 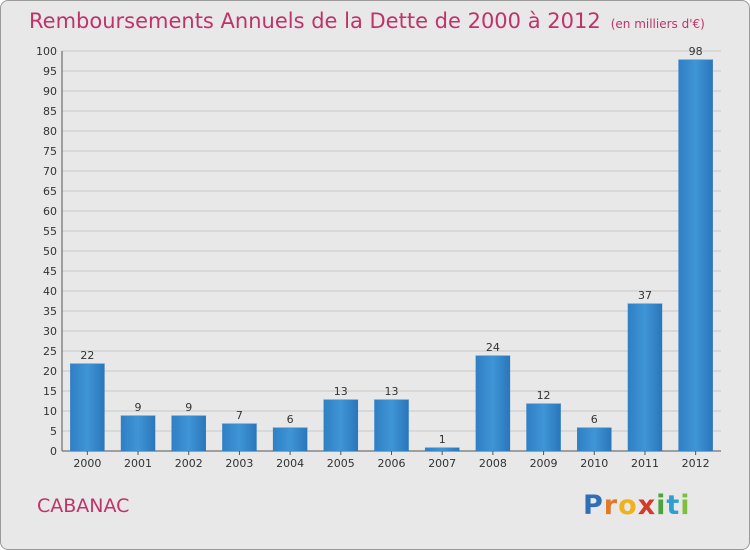 What do you see at coordinates (50, 251) in the screenshot?
I see `y-tick-label: 50` at bounding box center [50, 251].